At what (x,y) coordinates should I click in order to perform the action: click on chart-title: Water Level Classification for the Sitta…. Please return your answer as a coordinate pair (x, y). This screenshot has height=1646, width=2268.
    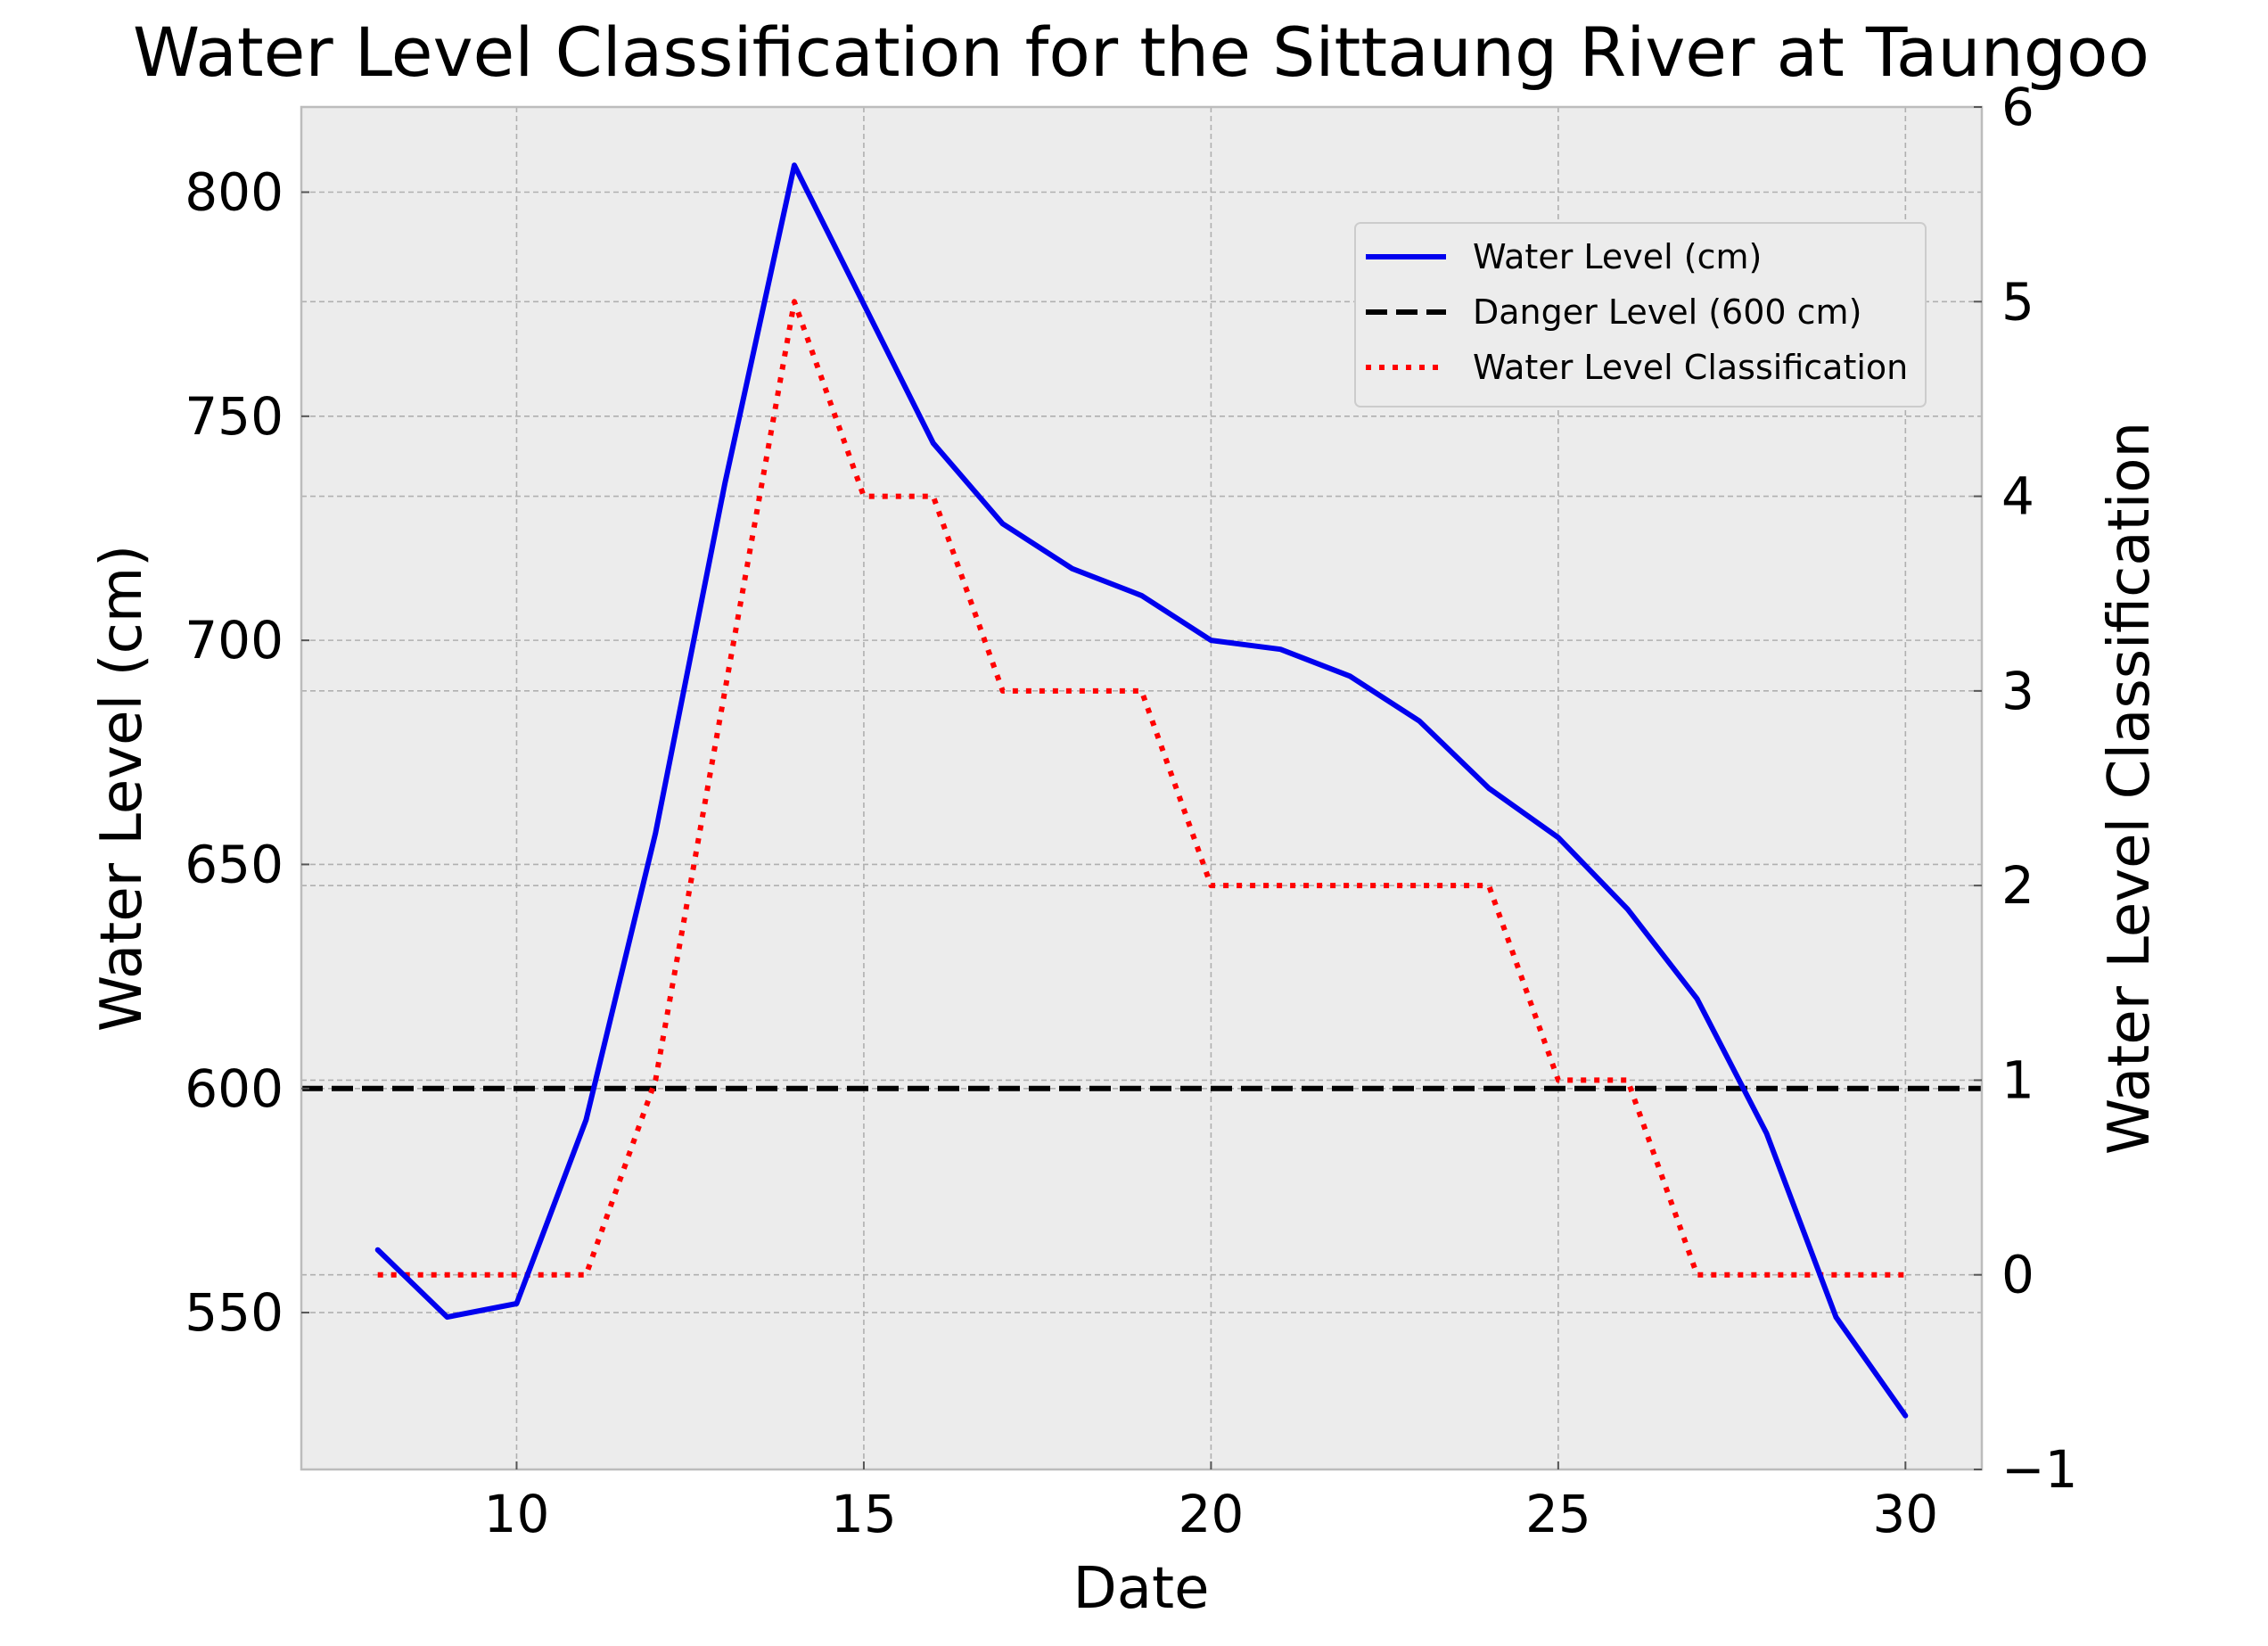
    Looking at the image, I should click on (1141, 52).